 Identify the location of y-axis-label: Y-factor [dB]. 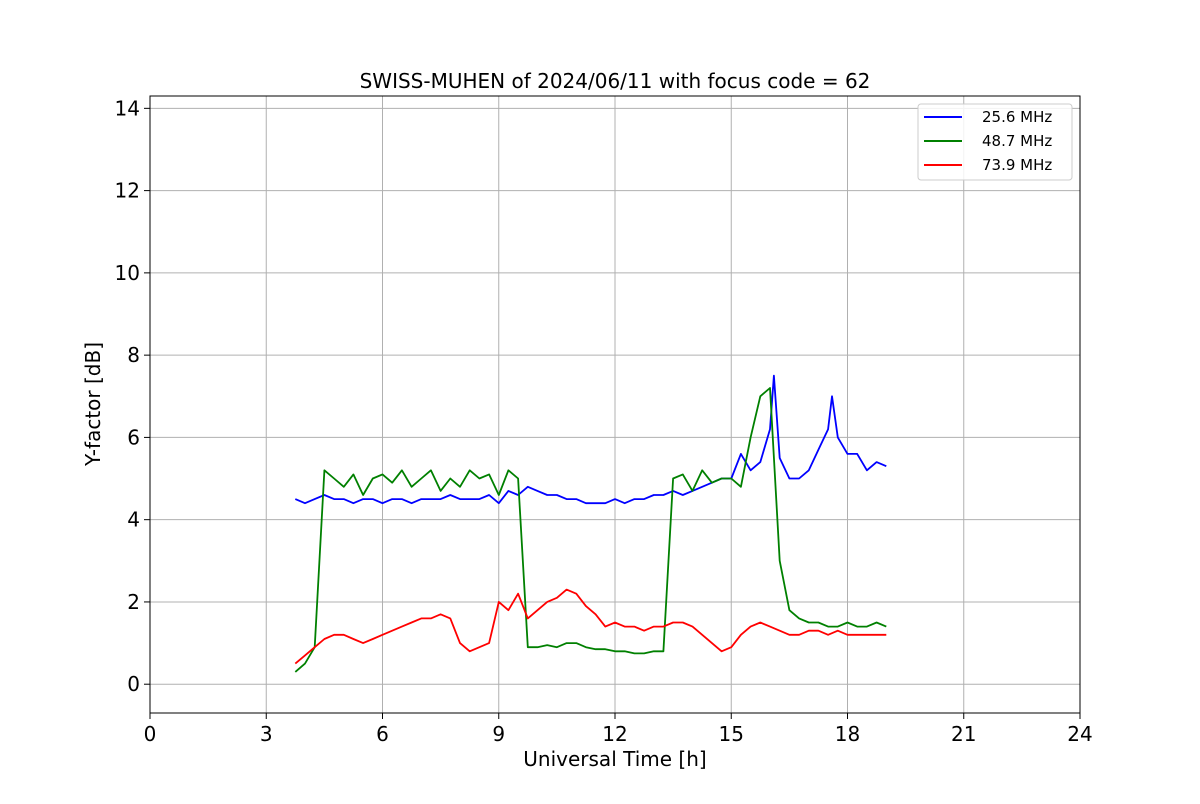
(93, 404).